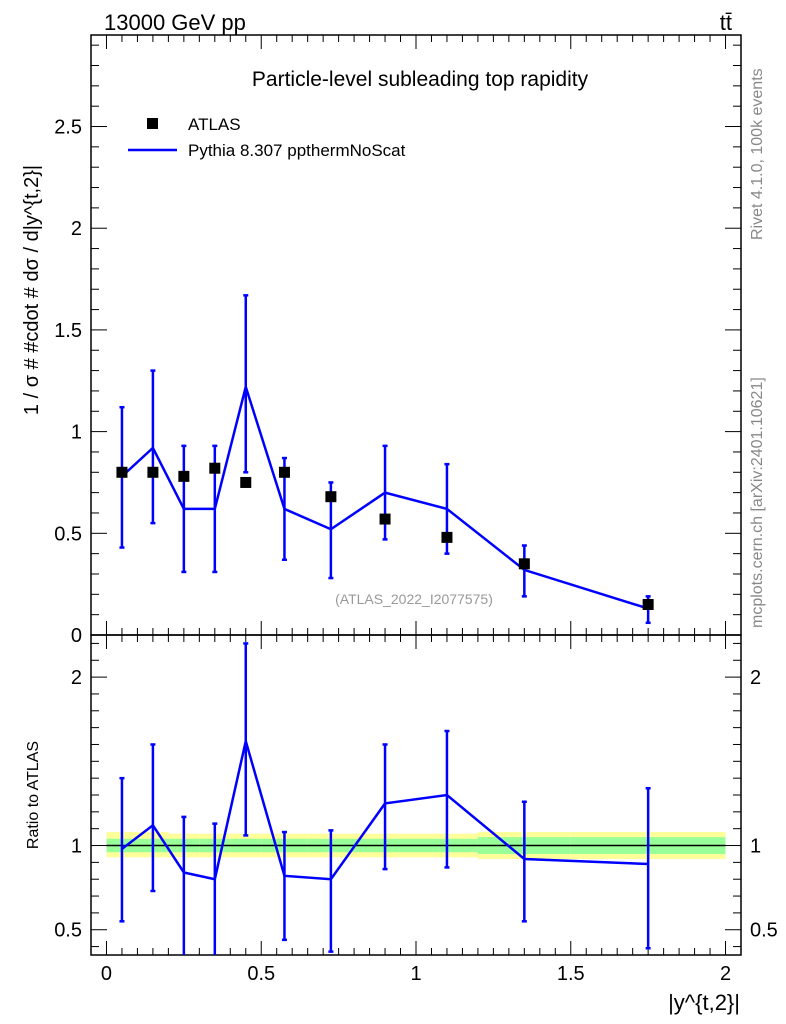 Image resolution: width=786 pixels, height=1024 pixels. Describe the element at coordinates (152, 123) in the screenshot. I see `legend-atlas-marker` at that location.